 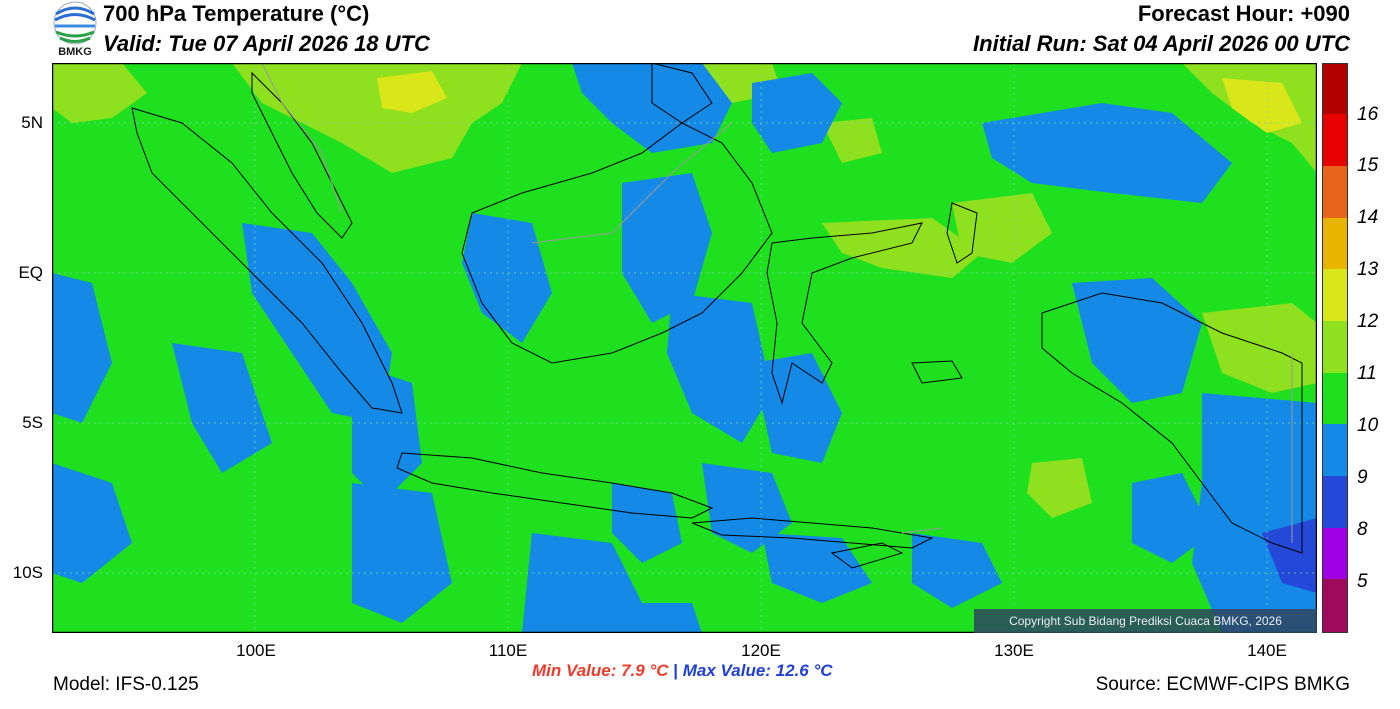 What do you see at coordinates (27, 572) in the screenshot?
I see `lat-label-10s: 10S` at bounding box center [27, 572].